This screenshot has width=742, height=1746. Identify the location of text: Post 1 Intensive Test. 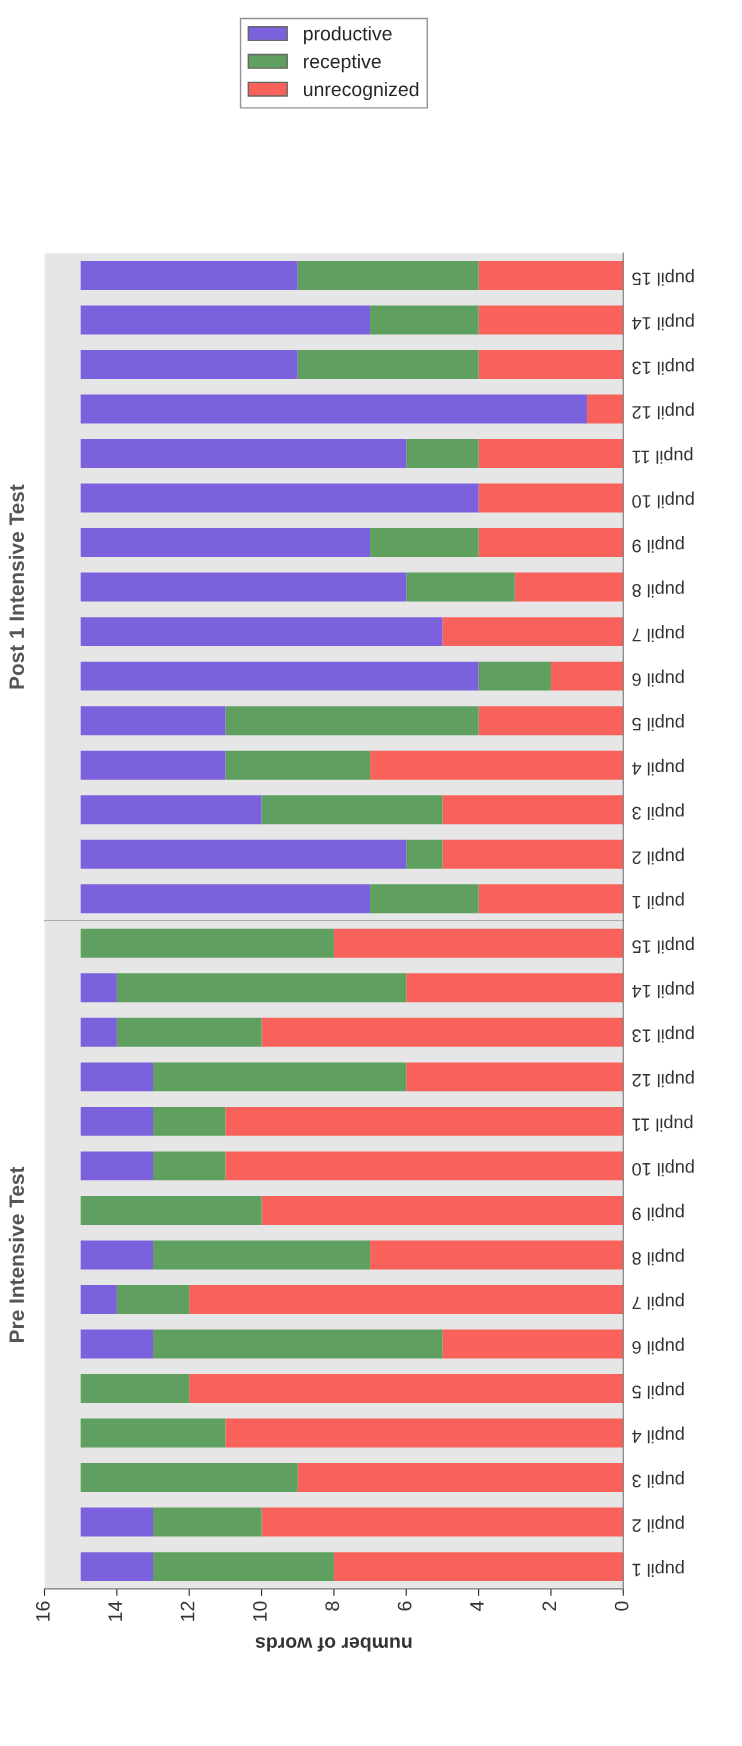
(16, 586).